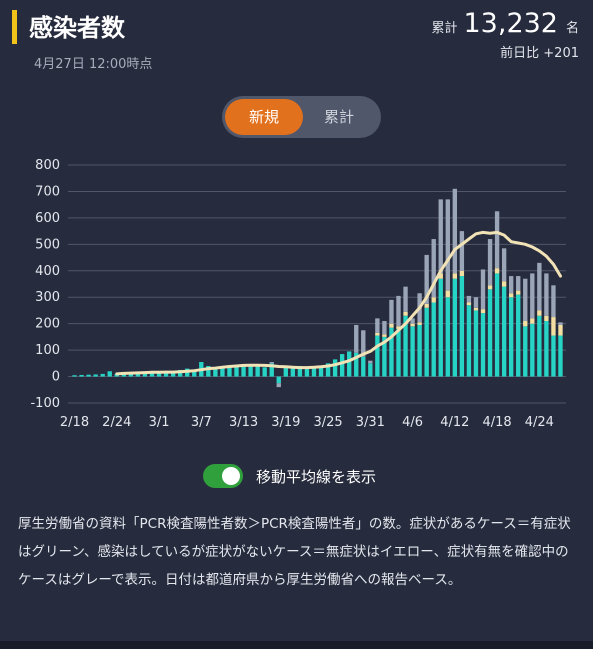 This screenshot has height=649, width=593. What do you see at coordinates (223, 476) in the screenshot?
I see `moving-average-switch` at bounding box center [223, 476].